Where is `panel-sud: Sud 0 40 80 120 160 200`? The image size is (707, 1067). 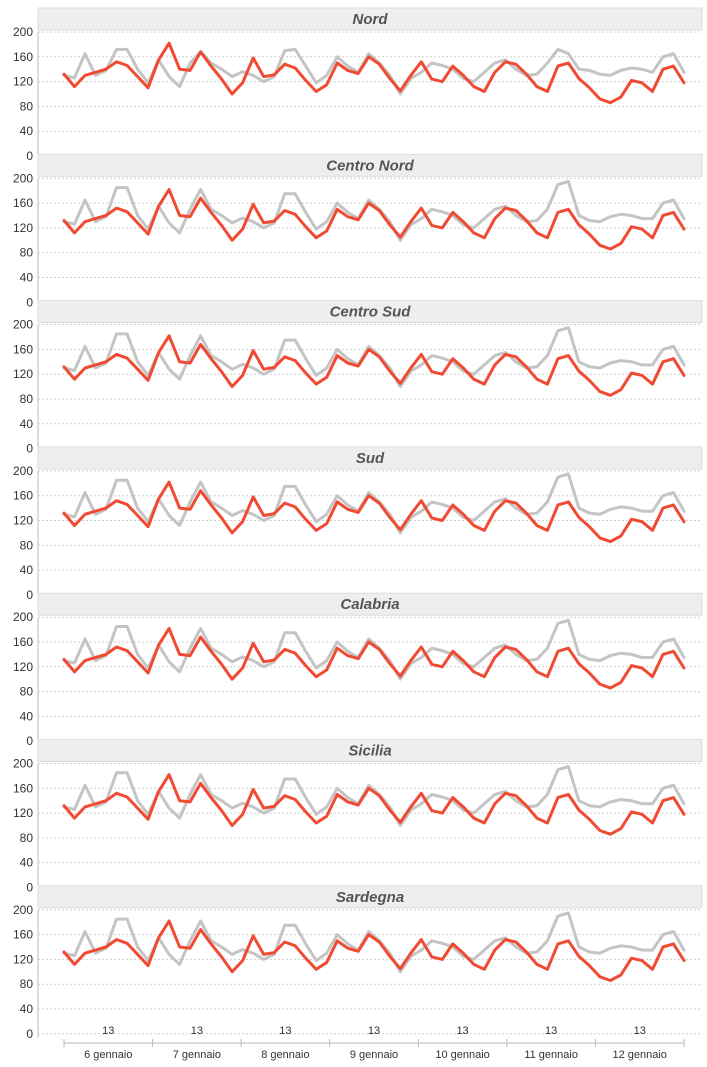
panel-sud: Sud 0 40 80 120 160 200 is located at coordinates (358, 524).